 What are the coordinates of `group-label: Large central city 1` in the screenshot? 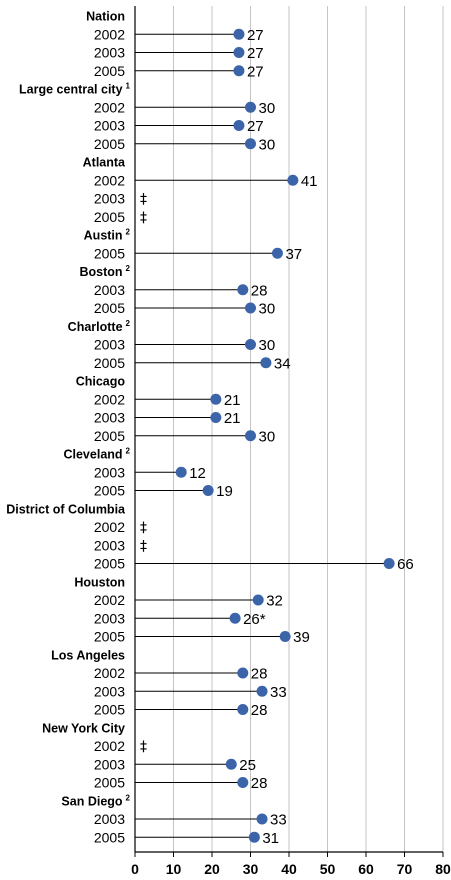 It's located at (75, 89).